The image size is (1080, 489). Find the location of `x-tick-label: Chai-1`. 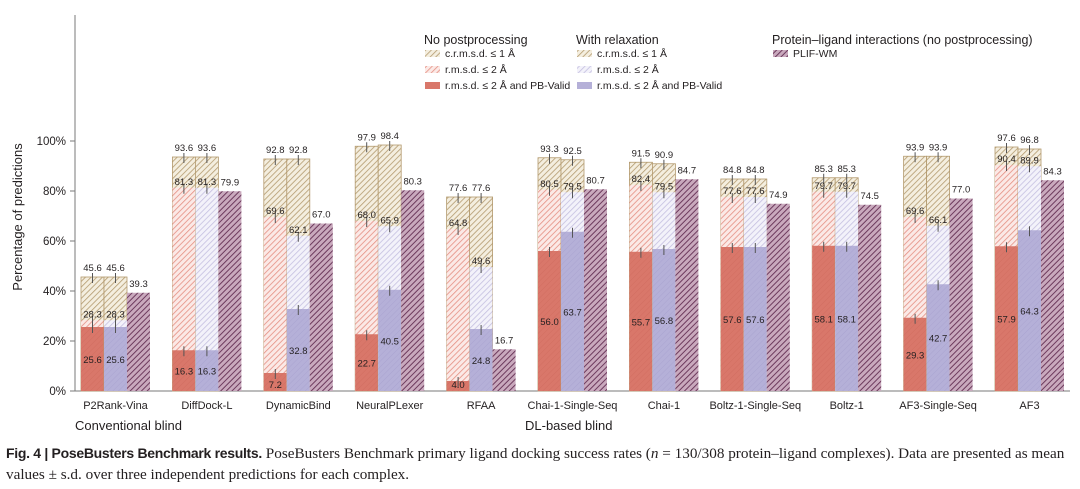

x-tick-label: Chai-1 is located at coordinates (664, 406).